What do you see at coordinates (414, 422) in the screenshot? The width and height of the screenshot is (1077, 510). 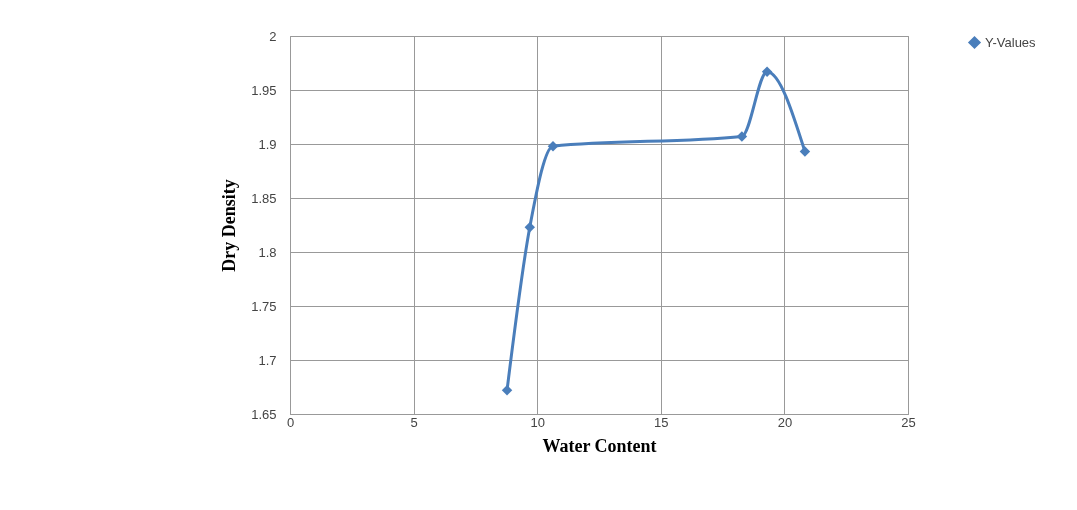 I see `x-tick-label: 5` at bounding box center [414, 422].